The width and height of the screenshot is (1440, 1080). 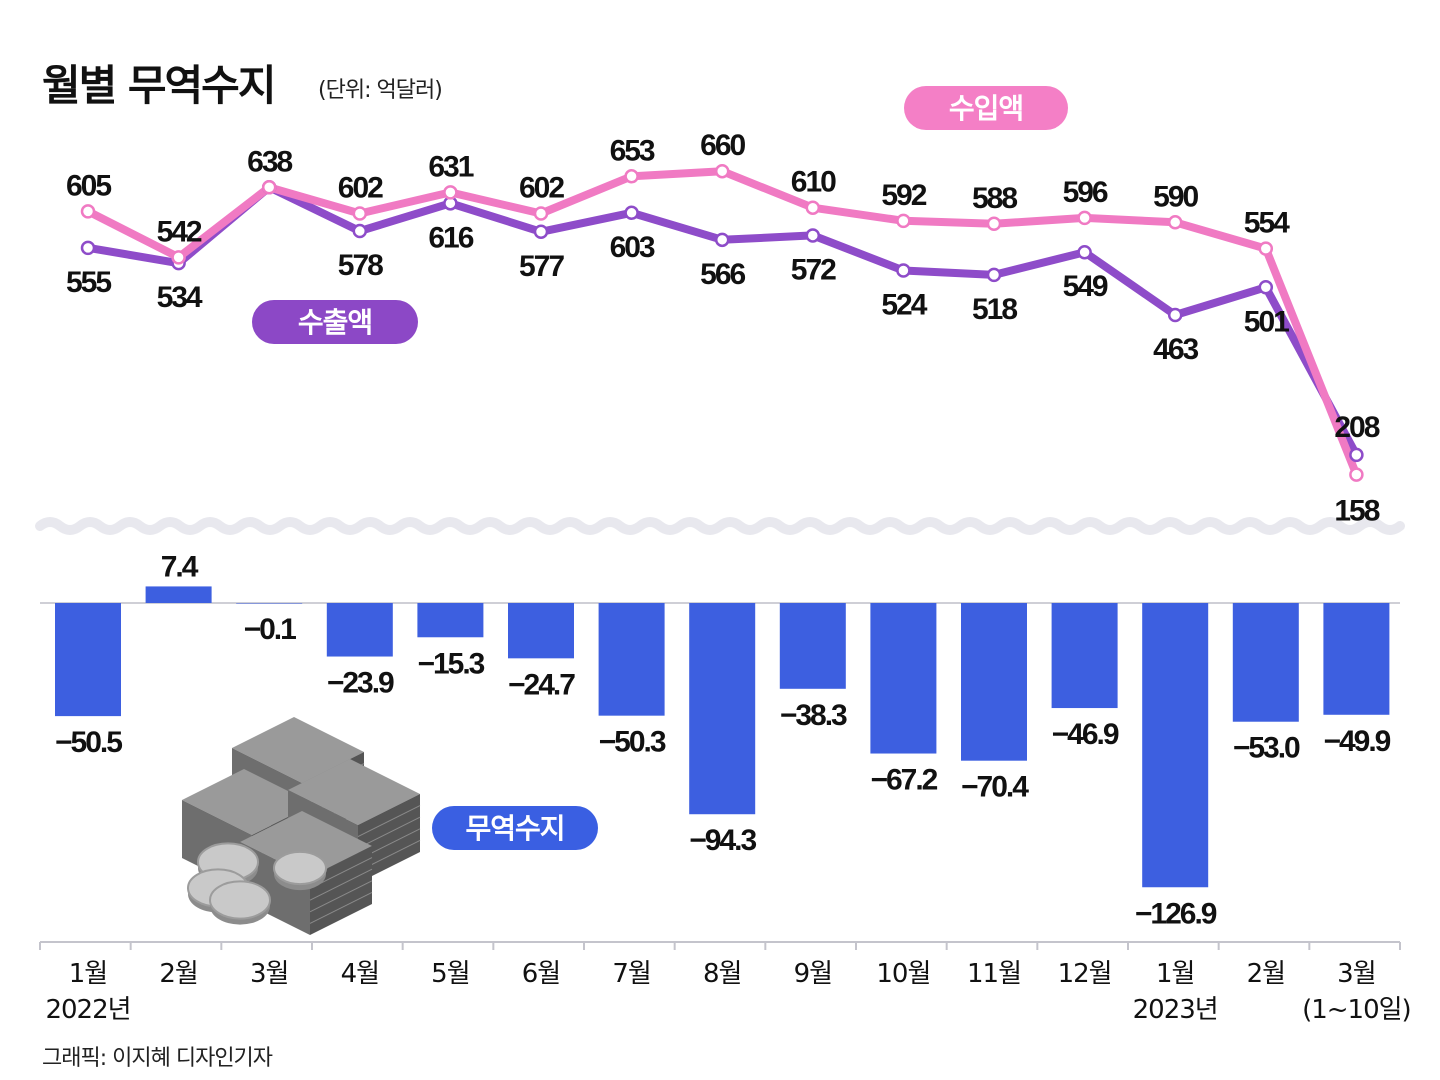 What do you see at coordinates (1266, 321) in the screenshot?
I see `exports-value-label: 501` at bounding box center [1266, 321].